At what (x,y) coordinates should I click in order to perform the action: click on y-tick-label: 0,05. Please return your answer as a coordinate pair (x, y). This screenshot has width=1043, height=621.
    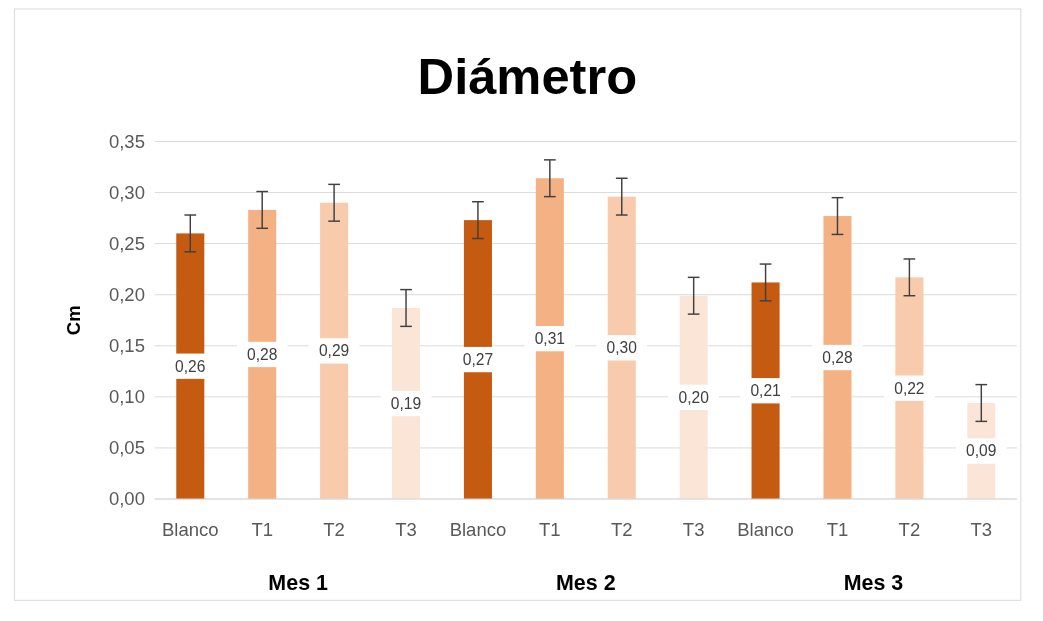
    Looking at the image, I should click on (126, 448).